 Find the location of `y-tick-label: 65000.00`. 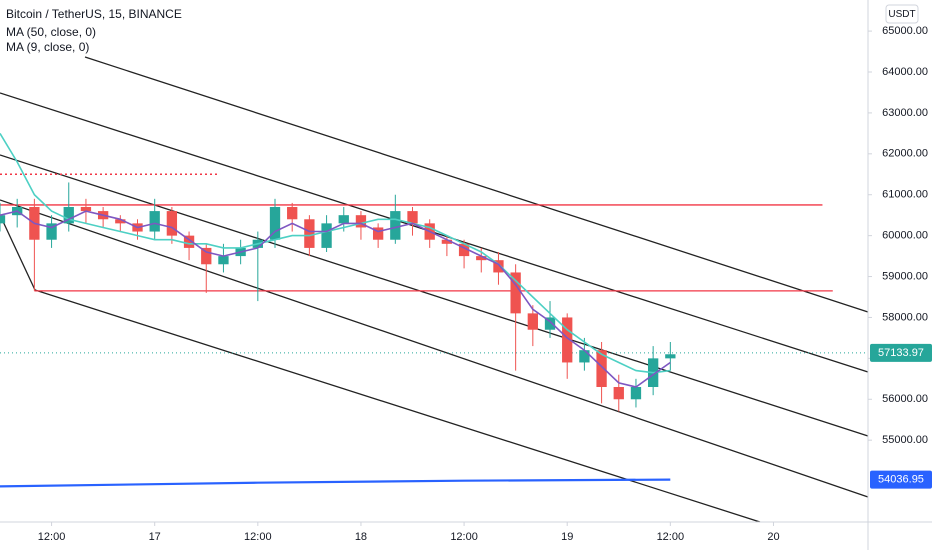

y-tick-label: 65000.00 is located at coordinates (905, 31).